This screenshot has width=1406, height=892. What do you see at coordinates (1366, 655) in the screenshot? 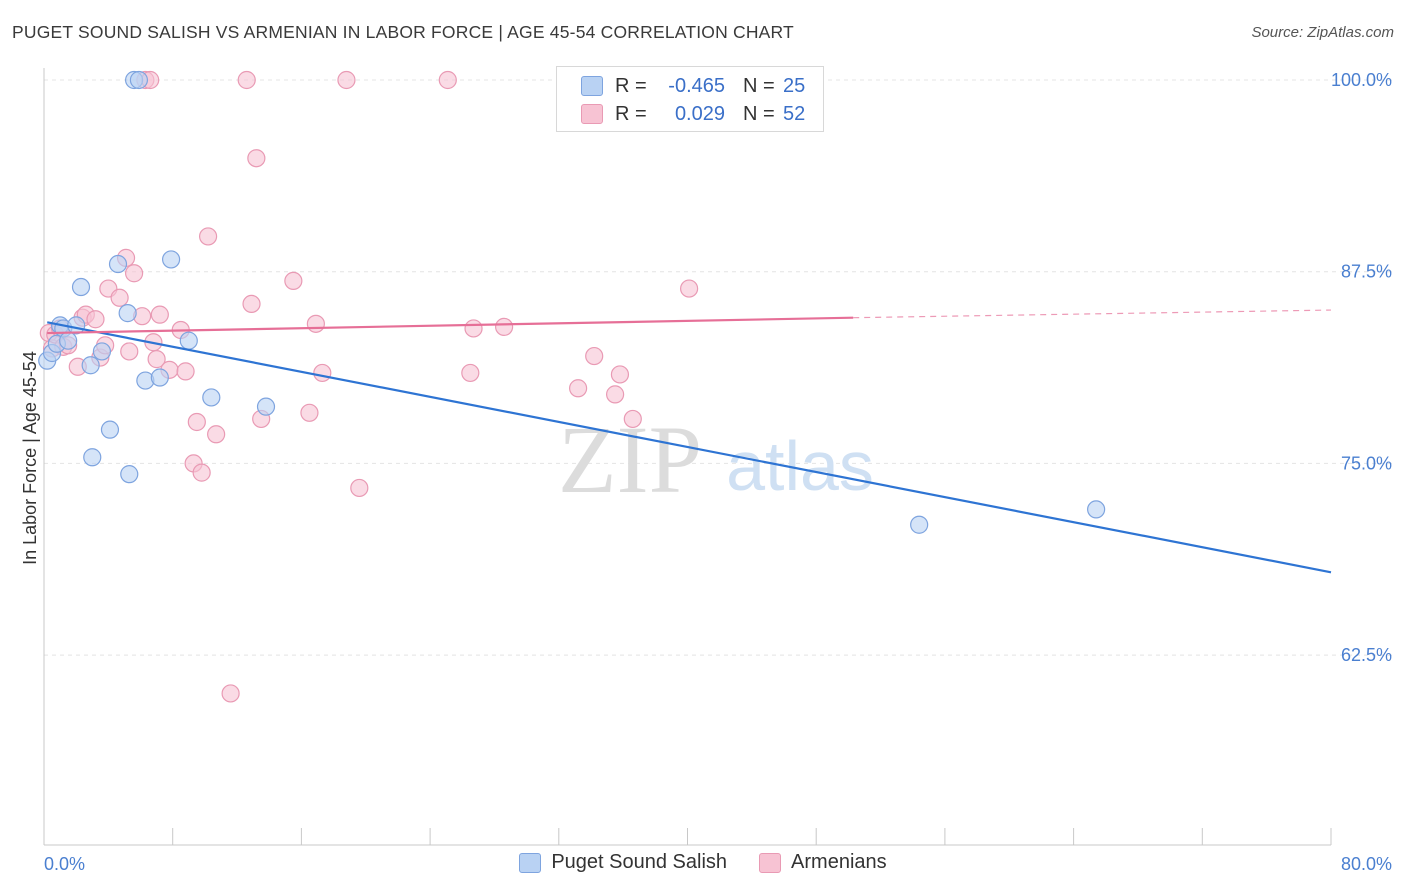
I see `y-tick-label: 62.5%` at bounding box center [1366, 655].